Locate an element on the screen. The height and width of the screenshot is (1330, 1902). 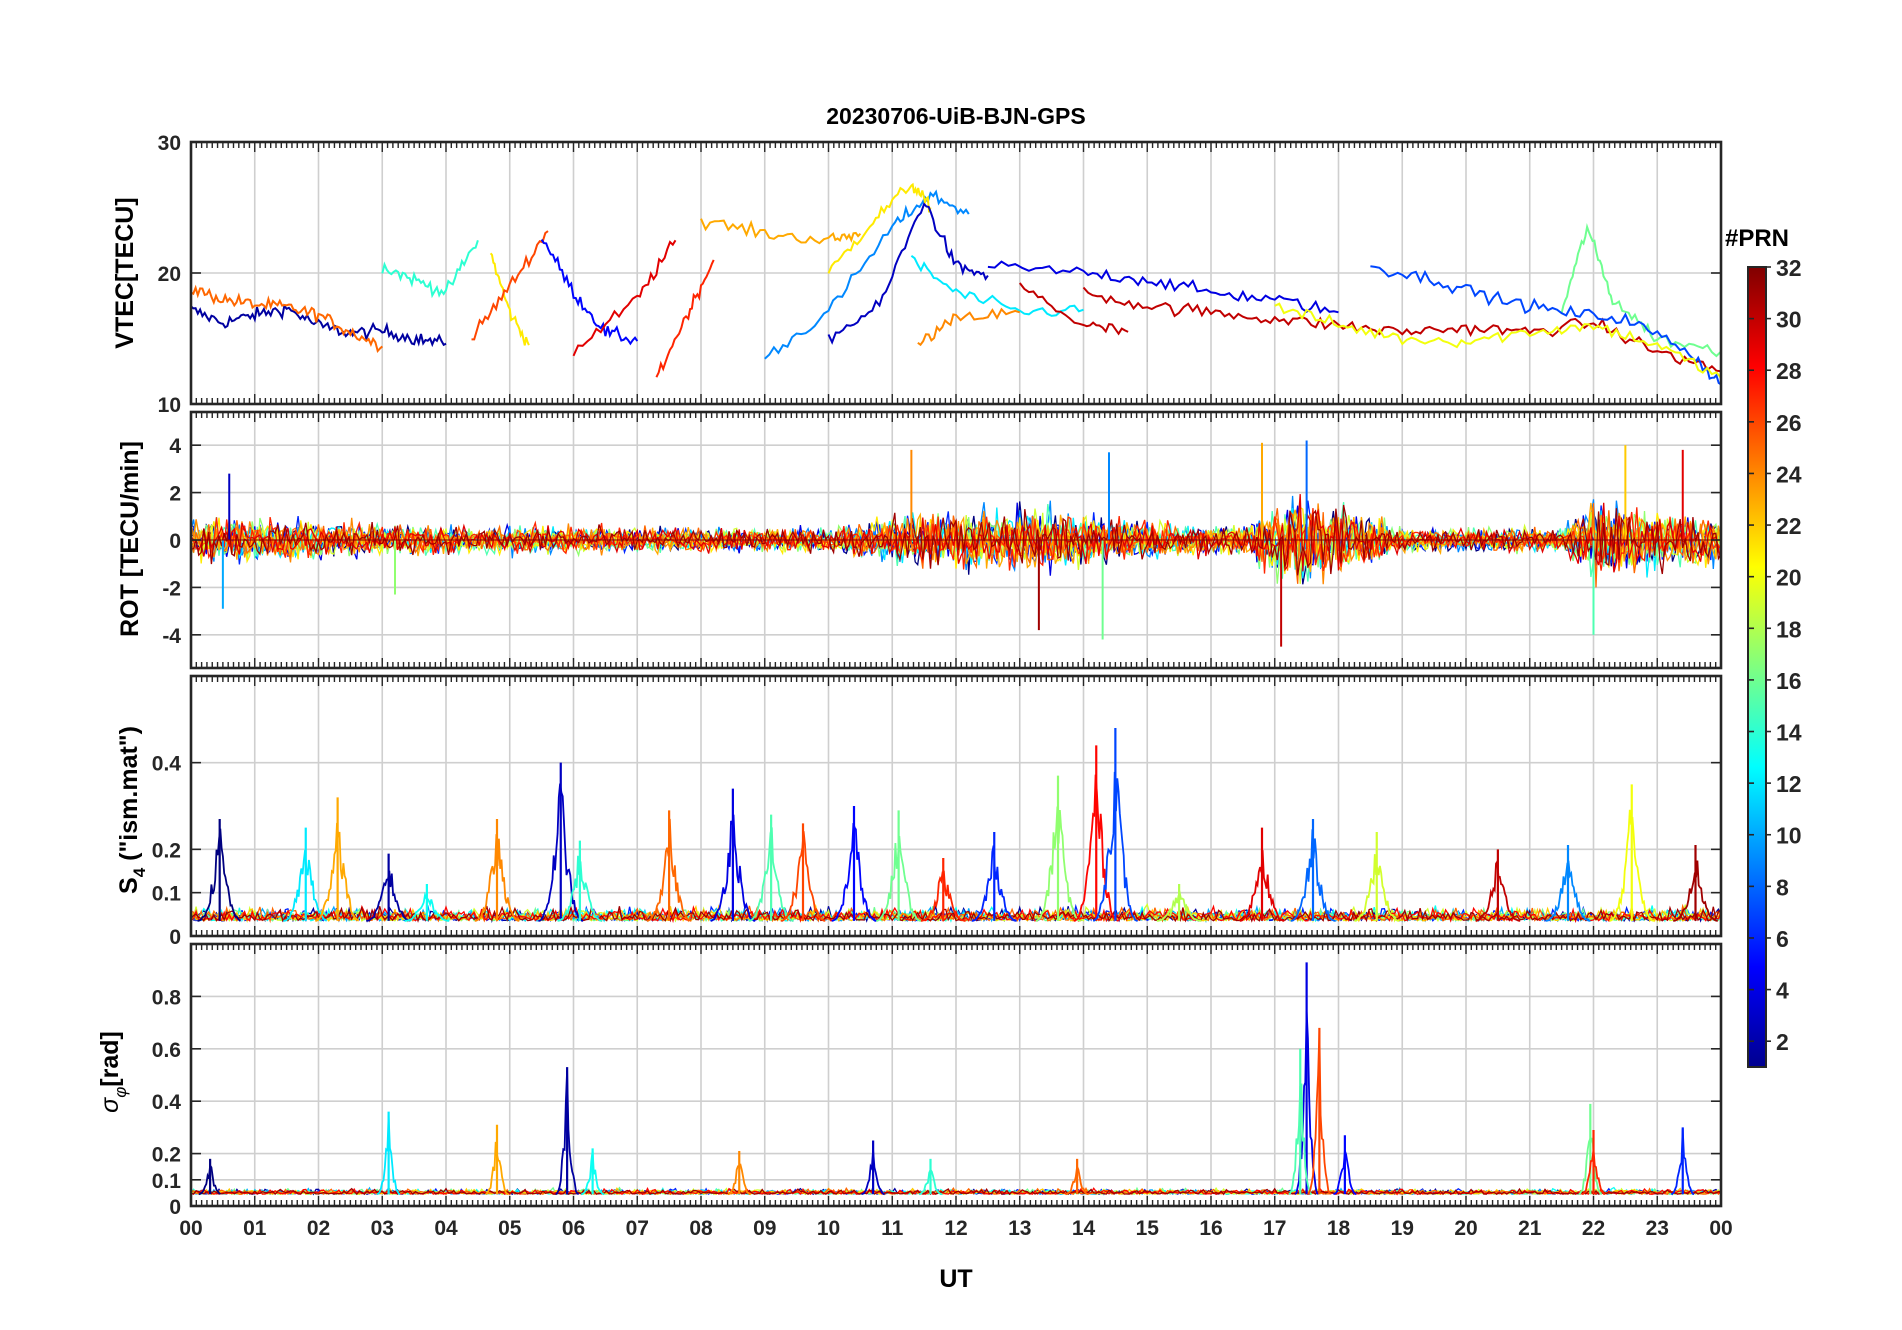
colorbar-tick-label: 8 is located at coordinates (1782, 887).